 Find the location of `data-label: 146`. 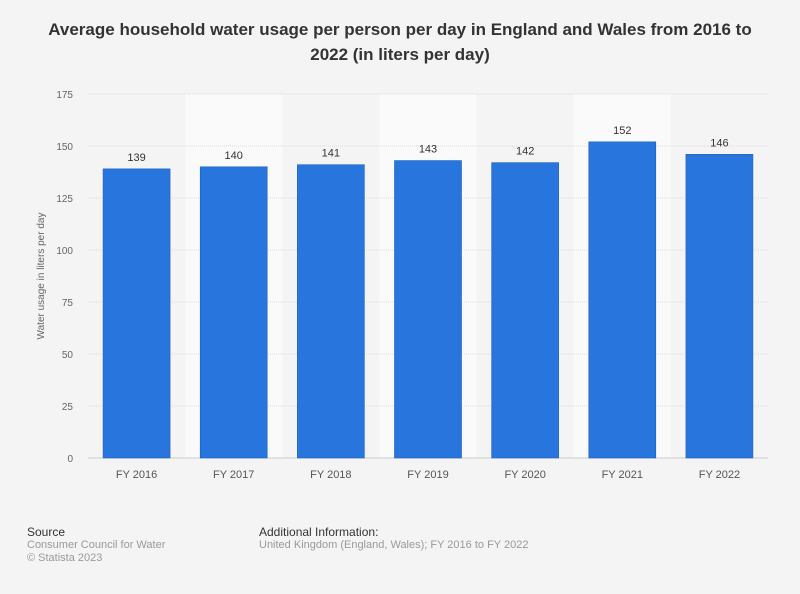

data-label: 146 is located at coordinates (719, 143).